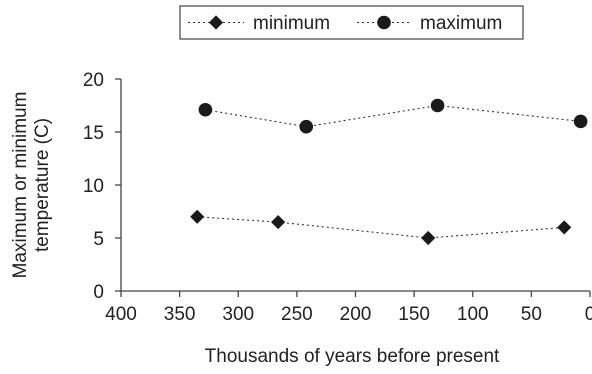 The image size is (592, 374). Describe the element at coordinates (414, 314) in the screenshot. I see `x-tick-label: 150` at that location.